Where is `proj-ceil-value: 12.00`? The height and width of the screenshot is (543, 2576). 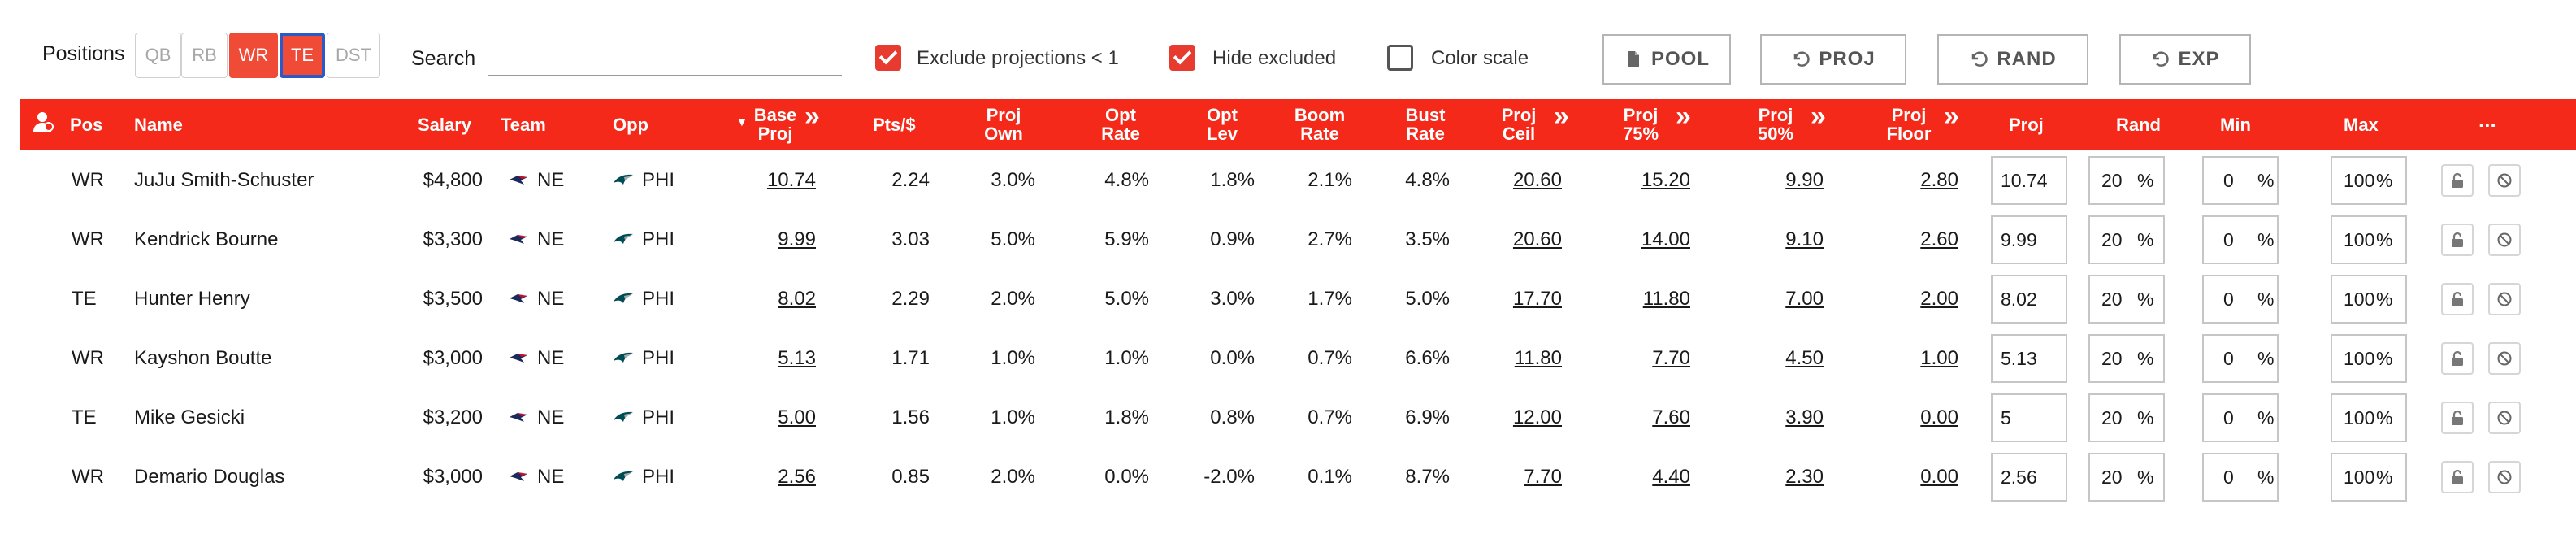 proj-ceil-value: 12.00 is located at coordinates (1537, 417).